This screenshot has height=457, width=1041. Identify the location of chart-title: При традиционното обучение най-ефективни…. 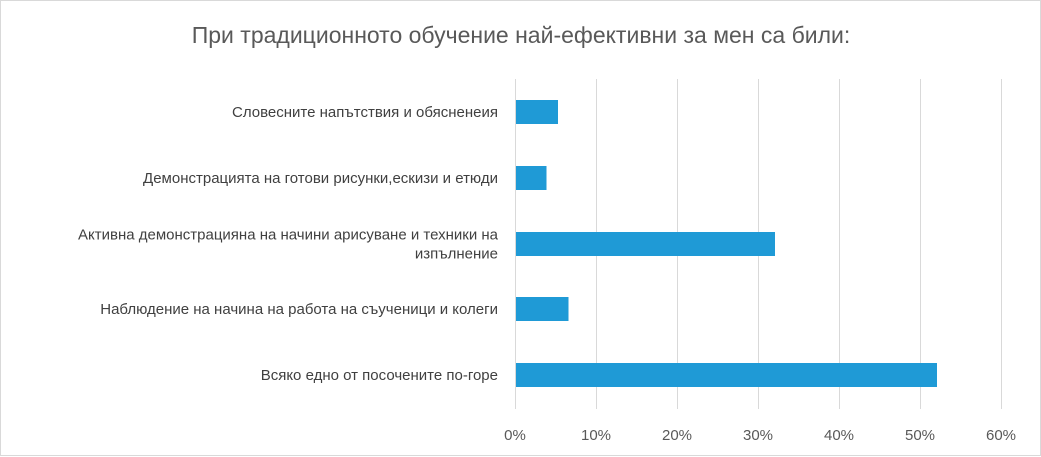
(521, 35).